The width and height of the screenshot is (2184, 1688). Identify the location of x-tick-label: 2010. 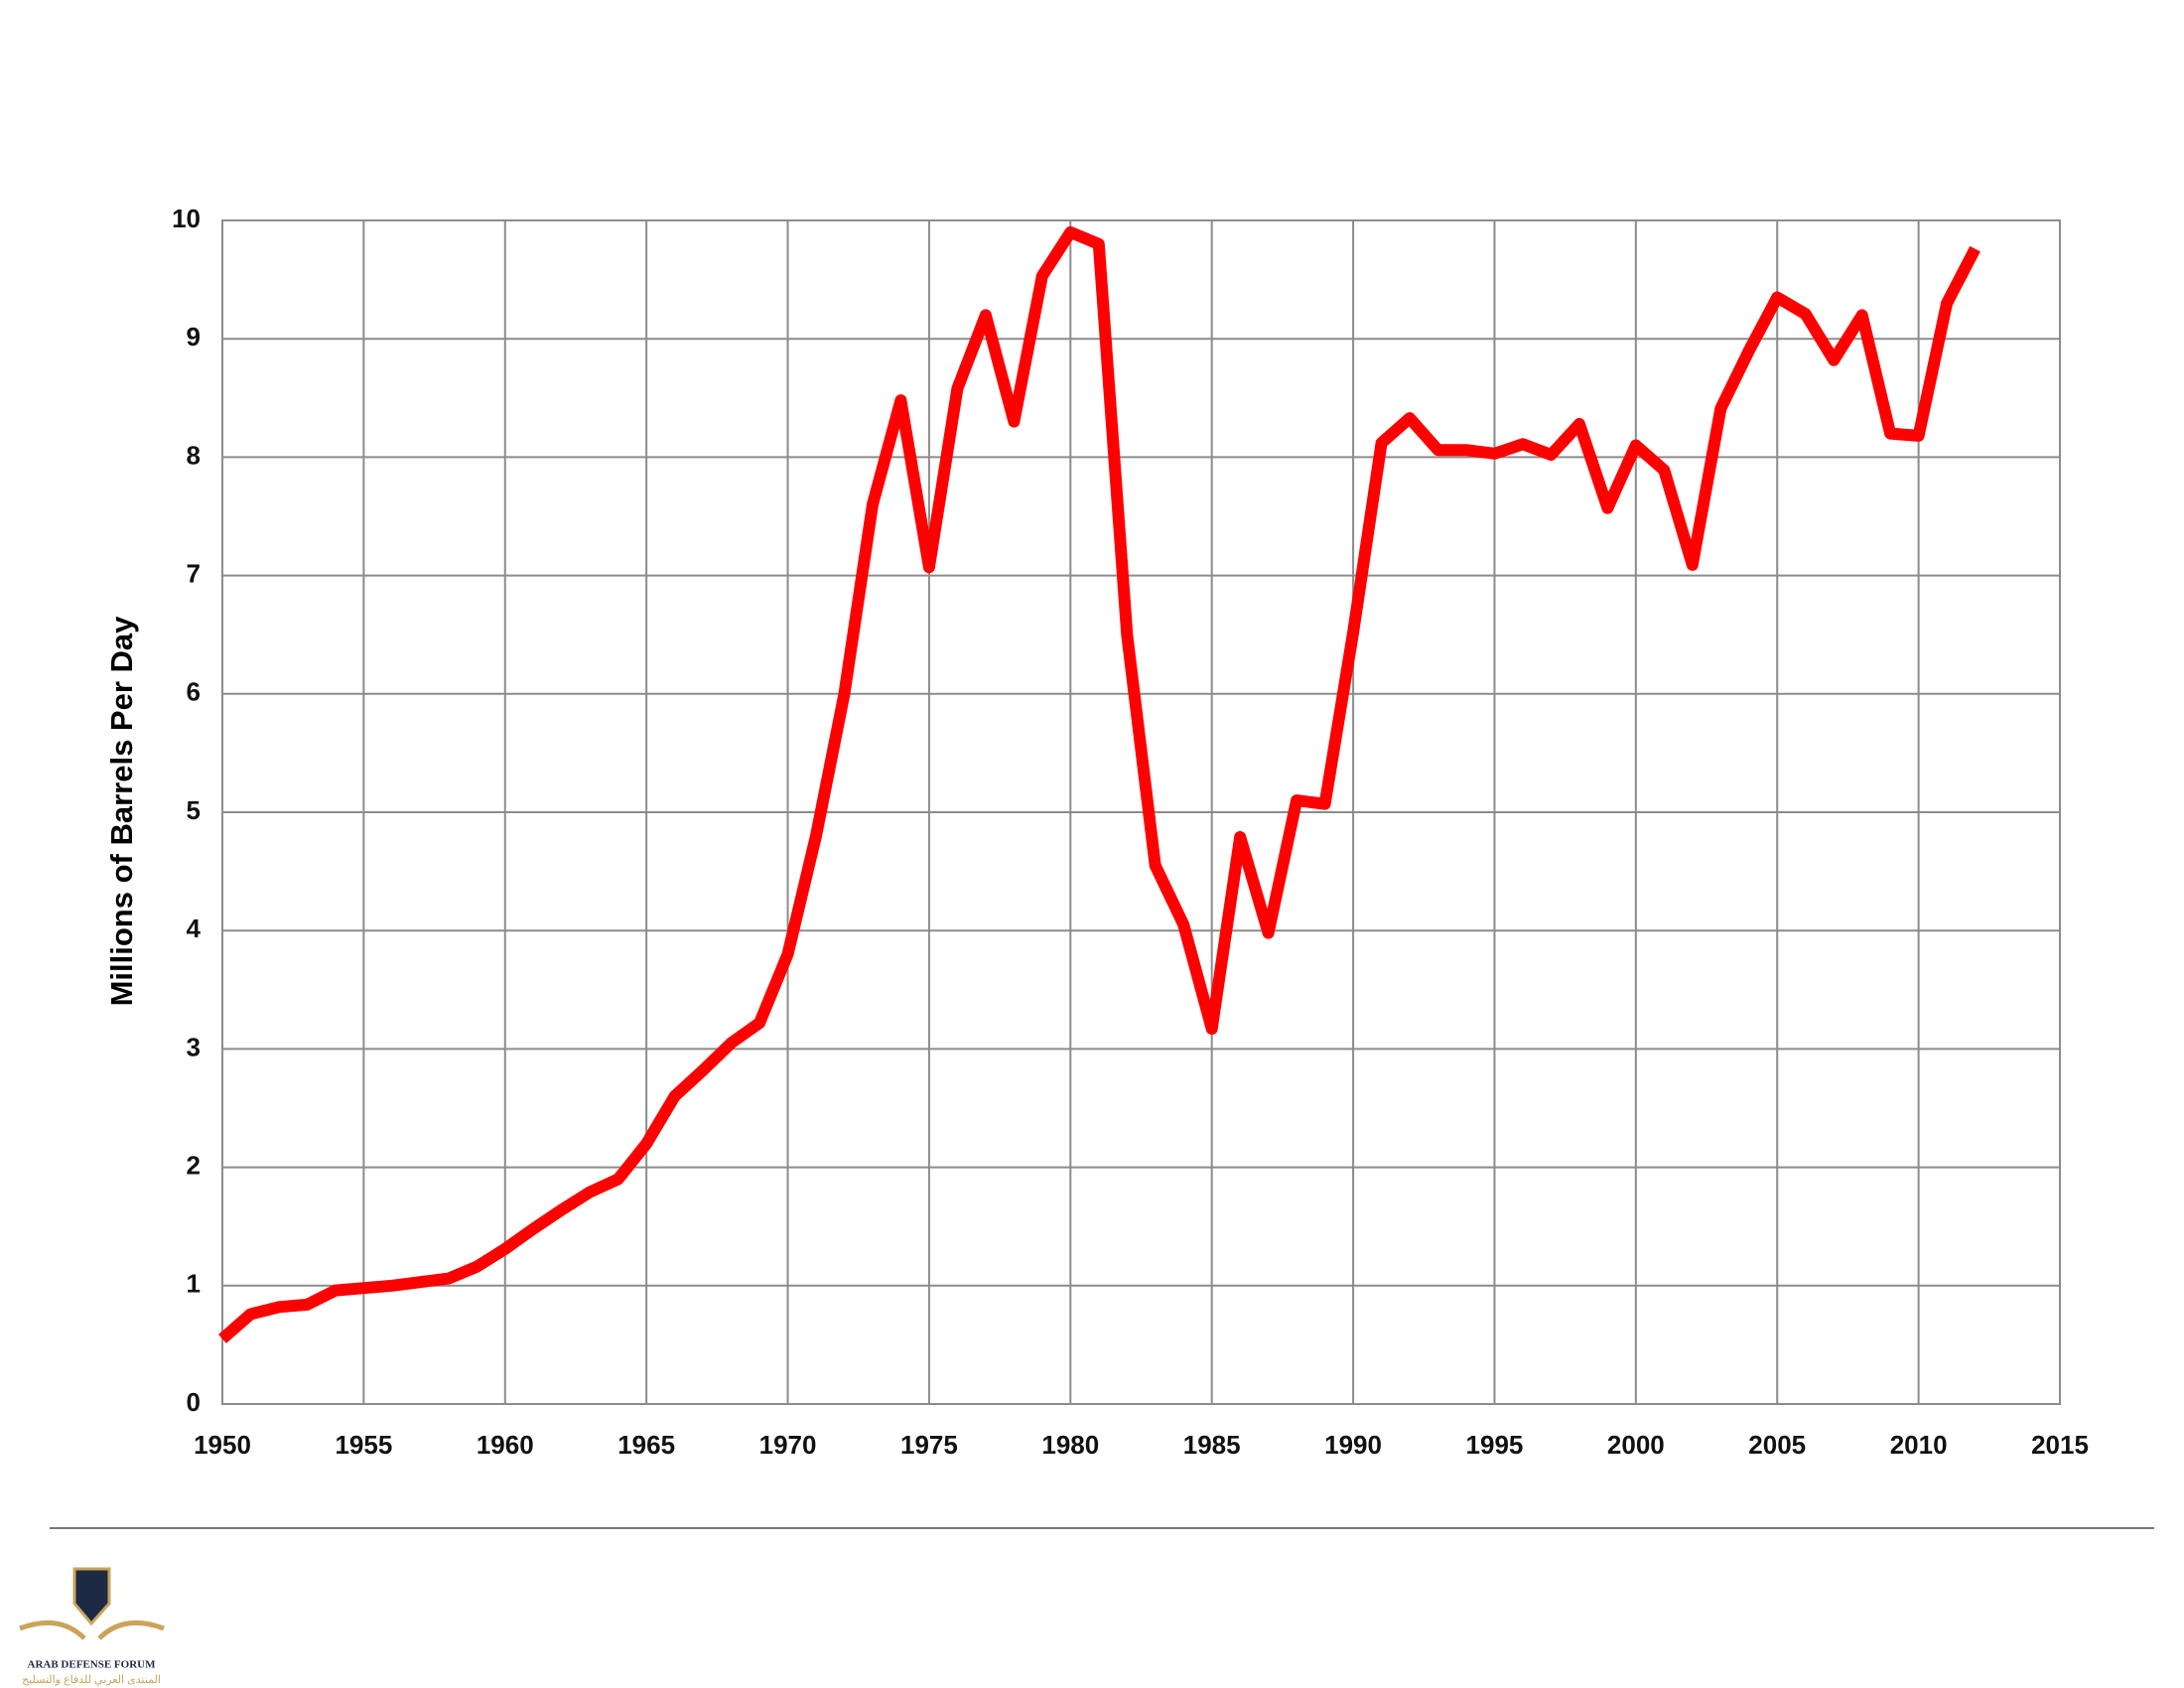
(1919, 1445).